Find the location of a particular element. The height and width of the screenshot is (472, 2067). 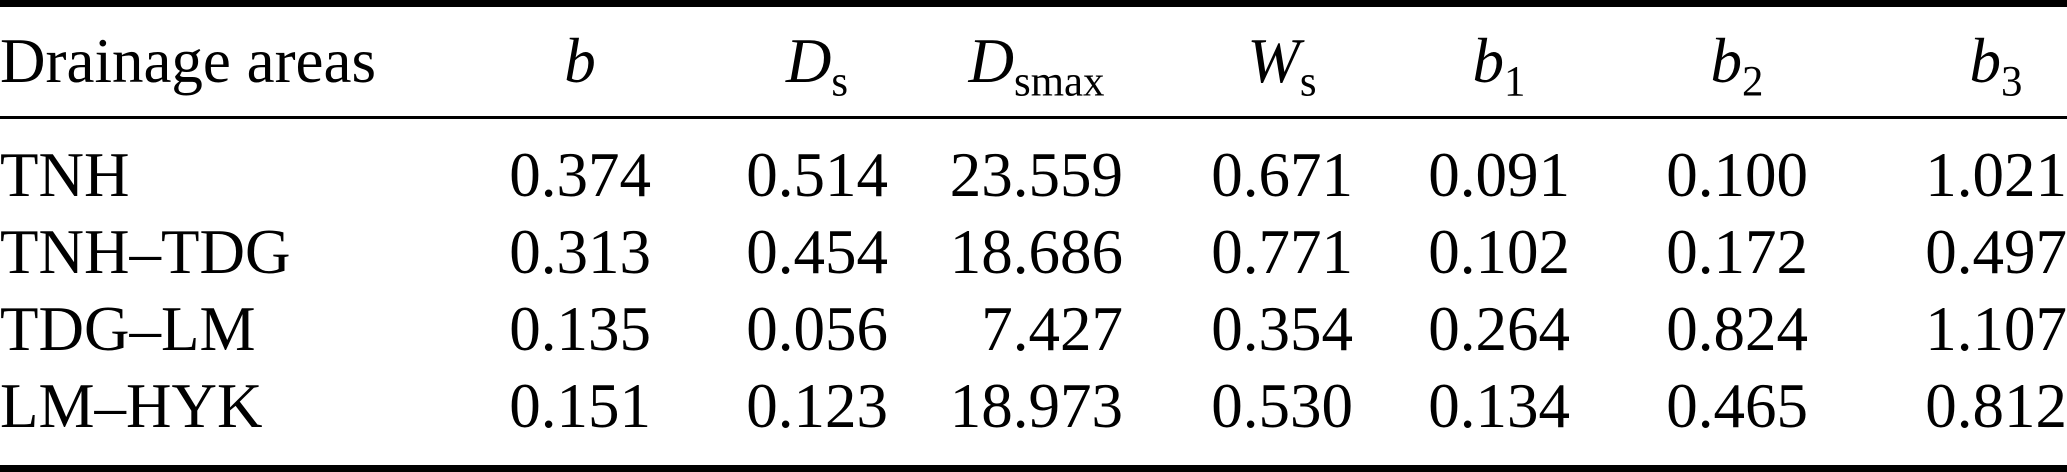

cell: 0.824 is located at coordinates (1737, 329).